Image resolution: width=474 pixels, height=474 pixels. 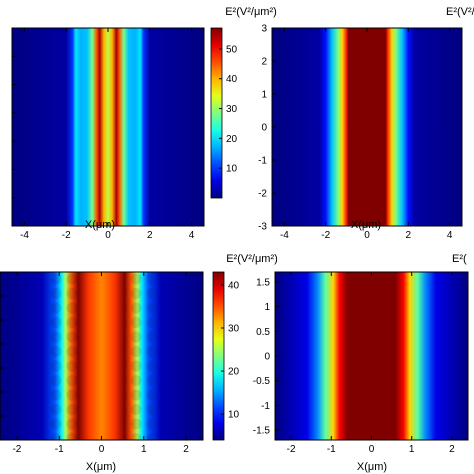 What do you see at coordinates (371, 356) in the screenshot?
I see `heatmap-field` at bounding box center [371, 356].